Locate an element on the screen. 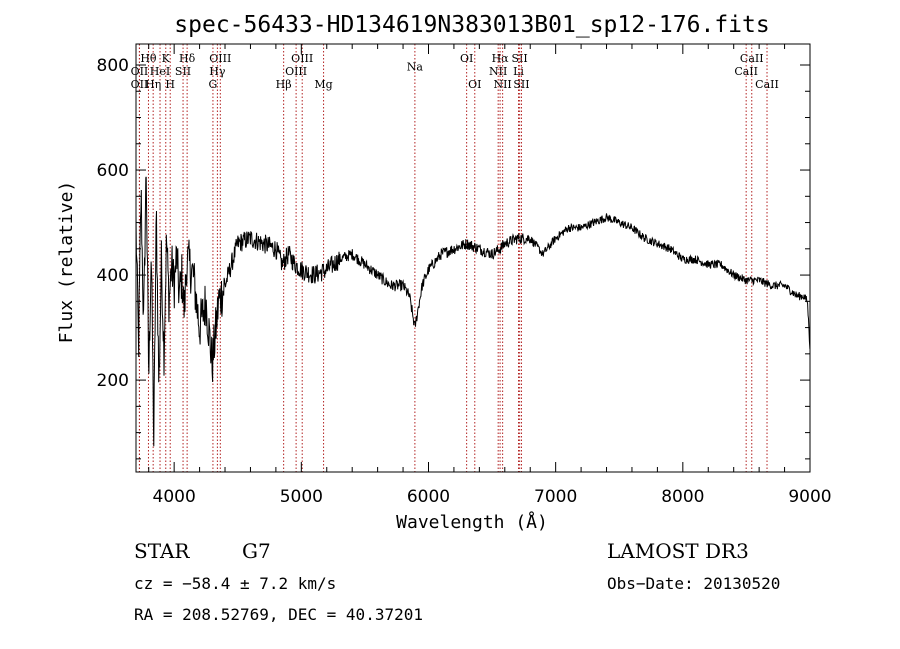 The width and height of the screenshot is (900, 649). x-tick-label: 5000 is located at coordinates (301, 497).